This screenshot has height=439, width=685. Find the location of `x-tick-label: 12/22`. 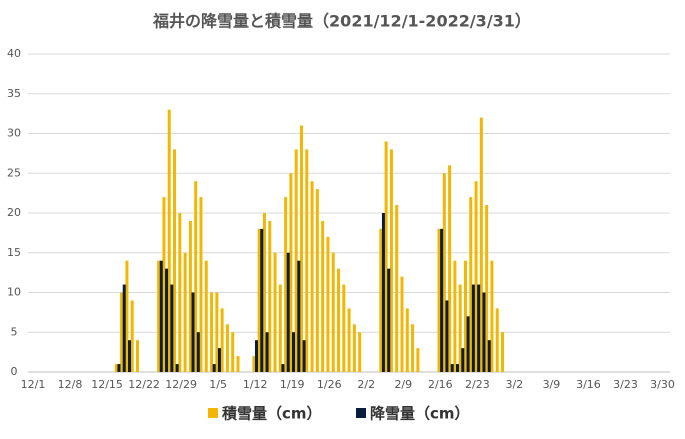

x-tick-label: 12/22 is located at coordinates (144, 384).